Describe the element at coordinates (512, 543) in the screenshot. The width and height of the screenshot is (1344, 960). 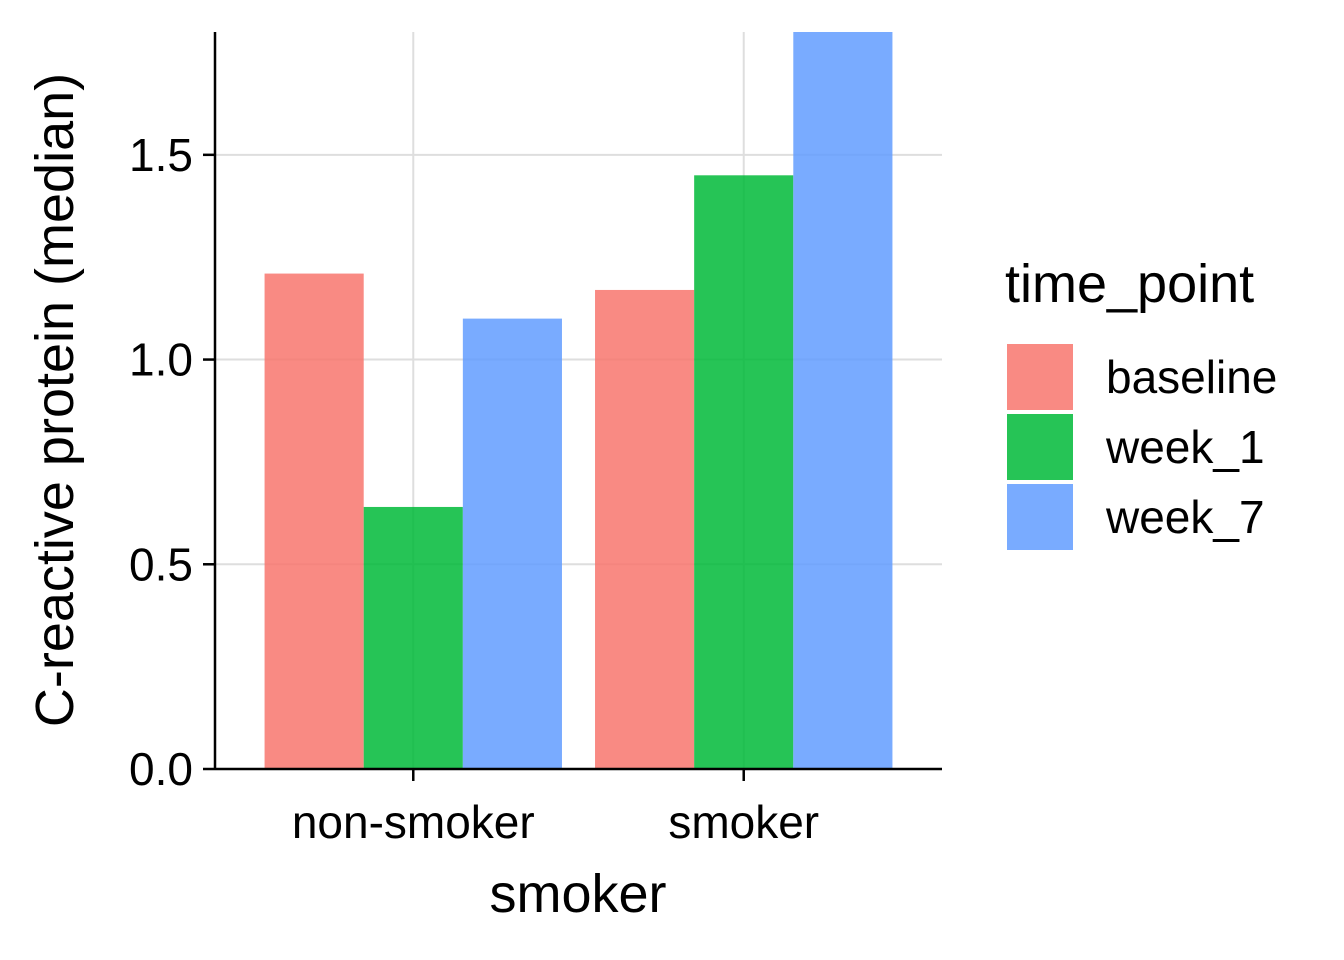
I see `bar-week_7-non-smoker` at that location.